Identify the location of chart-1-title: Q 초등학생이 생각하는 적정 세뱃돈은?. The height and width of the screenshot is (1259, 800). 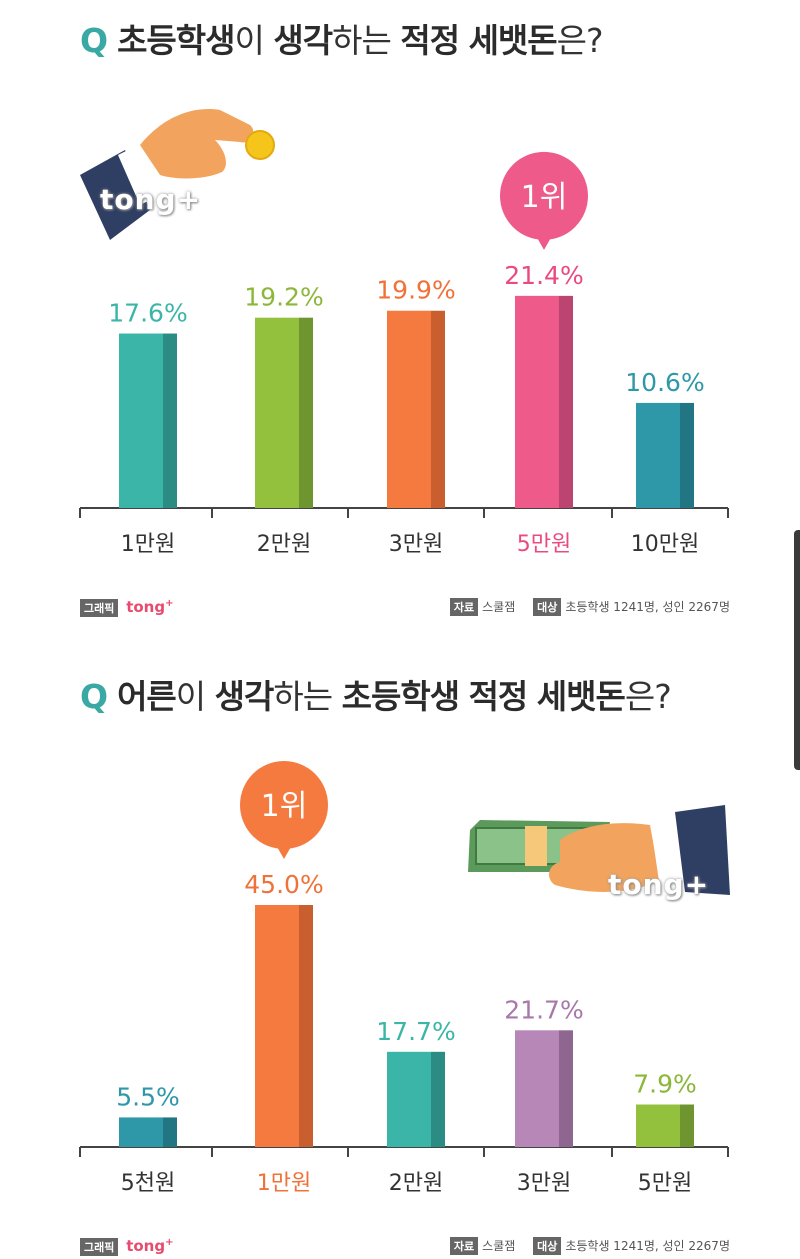
(342, 40).